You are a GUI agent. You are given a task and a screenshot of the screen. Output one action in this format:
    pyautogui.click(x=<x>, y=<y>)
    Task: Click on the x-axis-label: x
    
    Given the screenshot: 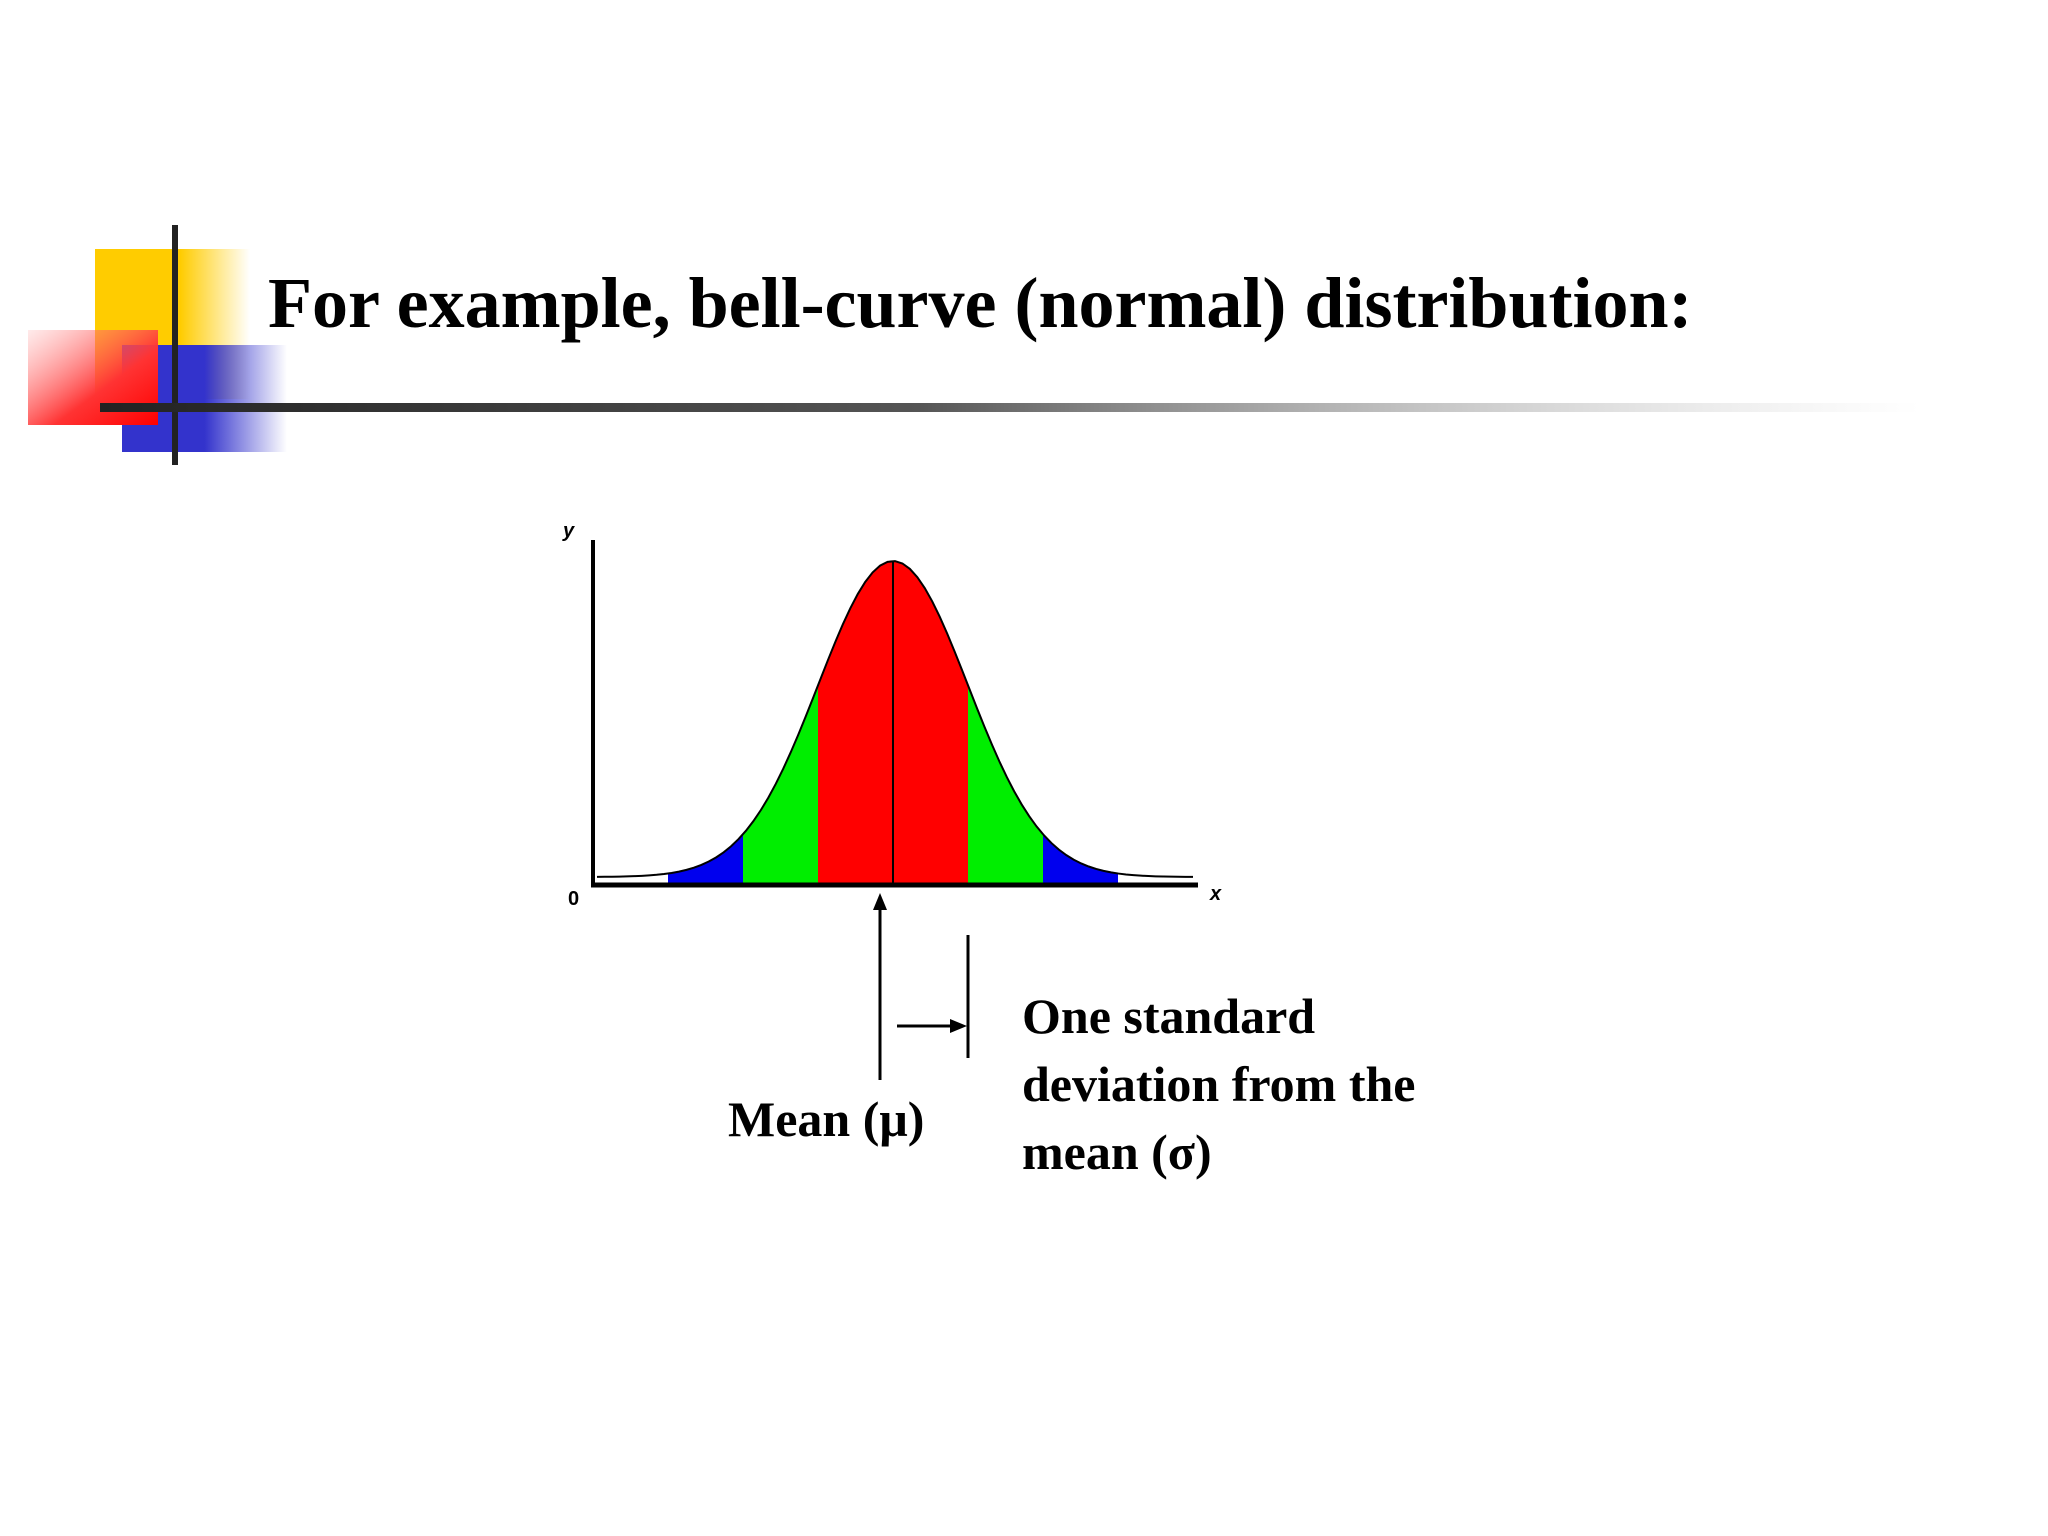 What is the action you would take?
    pyautogui.click(x=1215, y=894)
    